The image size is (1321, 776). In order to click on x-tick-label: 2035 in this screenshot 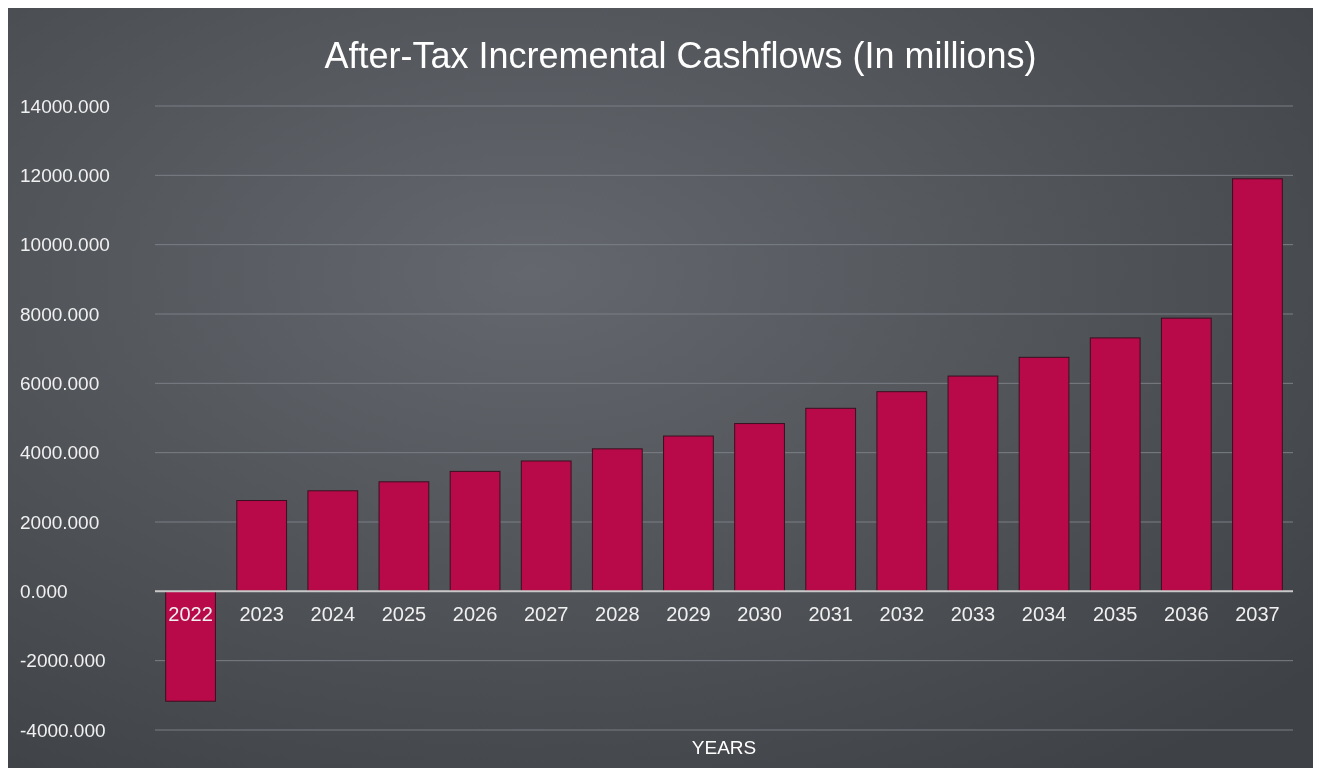, I will do `click(1115, 614)`.